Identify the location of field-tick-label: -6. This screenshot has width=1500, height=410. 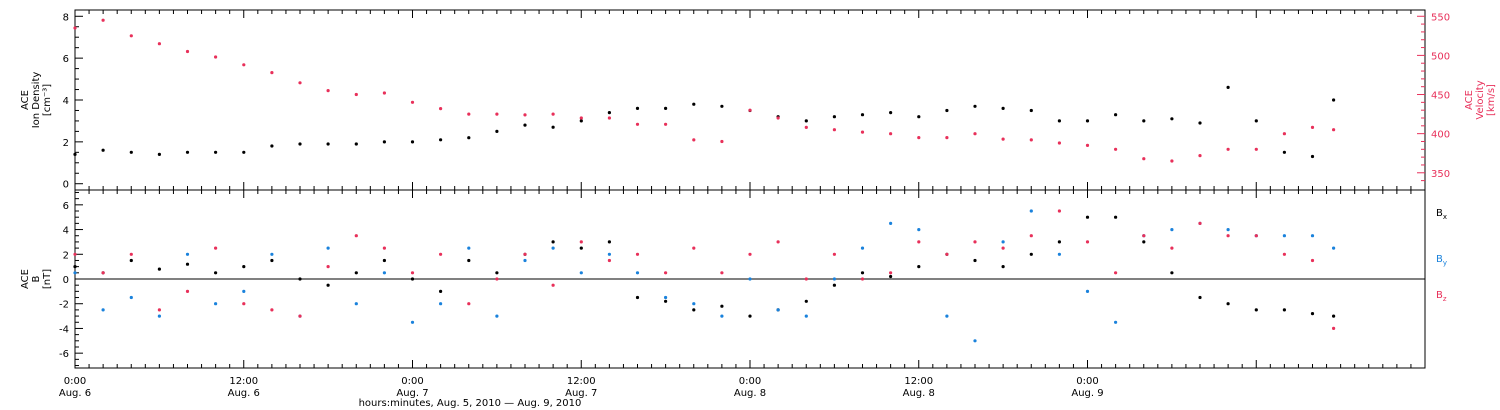
(64, 354).